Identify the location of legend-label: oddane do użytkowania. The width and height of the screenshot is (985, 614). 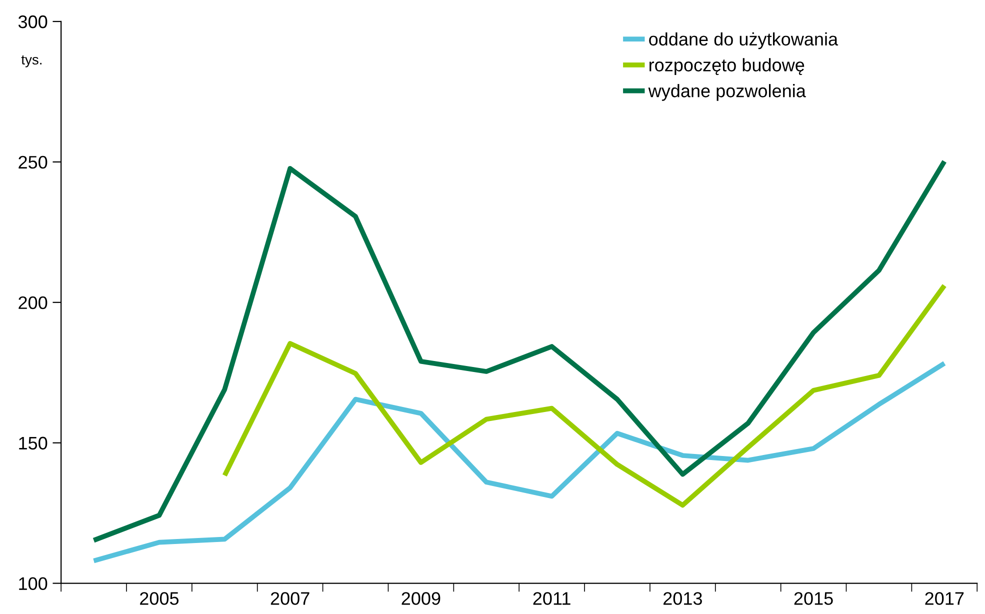
(743, 41).